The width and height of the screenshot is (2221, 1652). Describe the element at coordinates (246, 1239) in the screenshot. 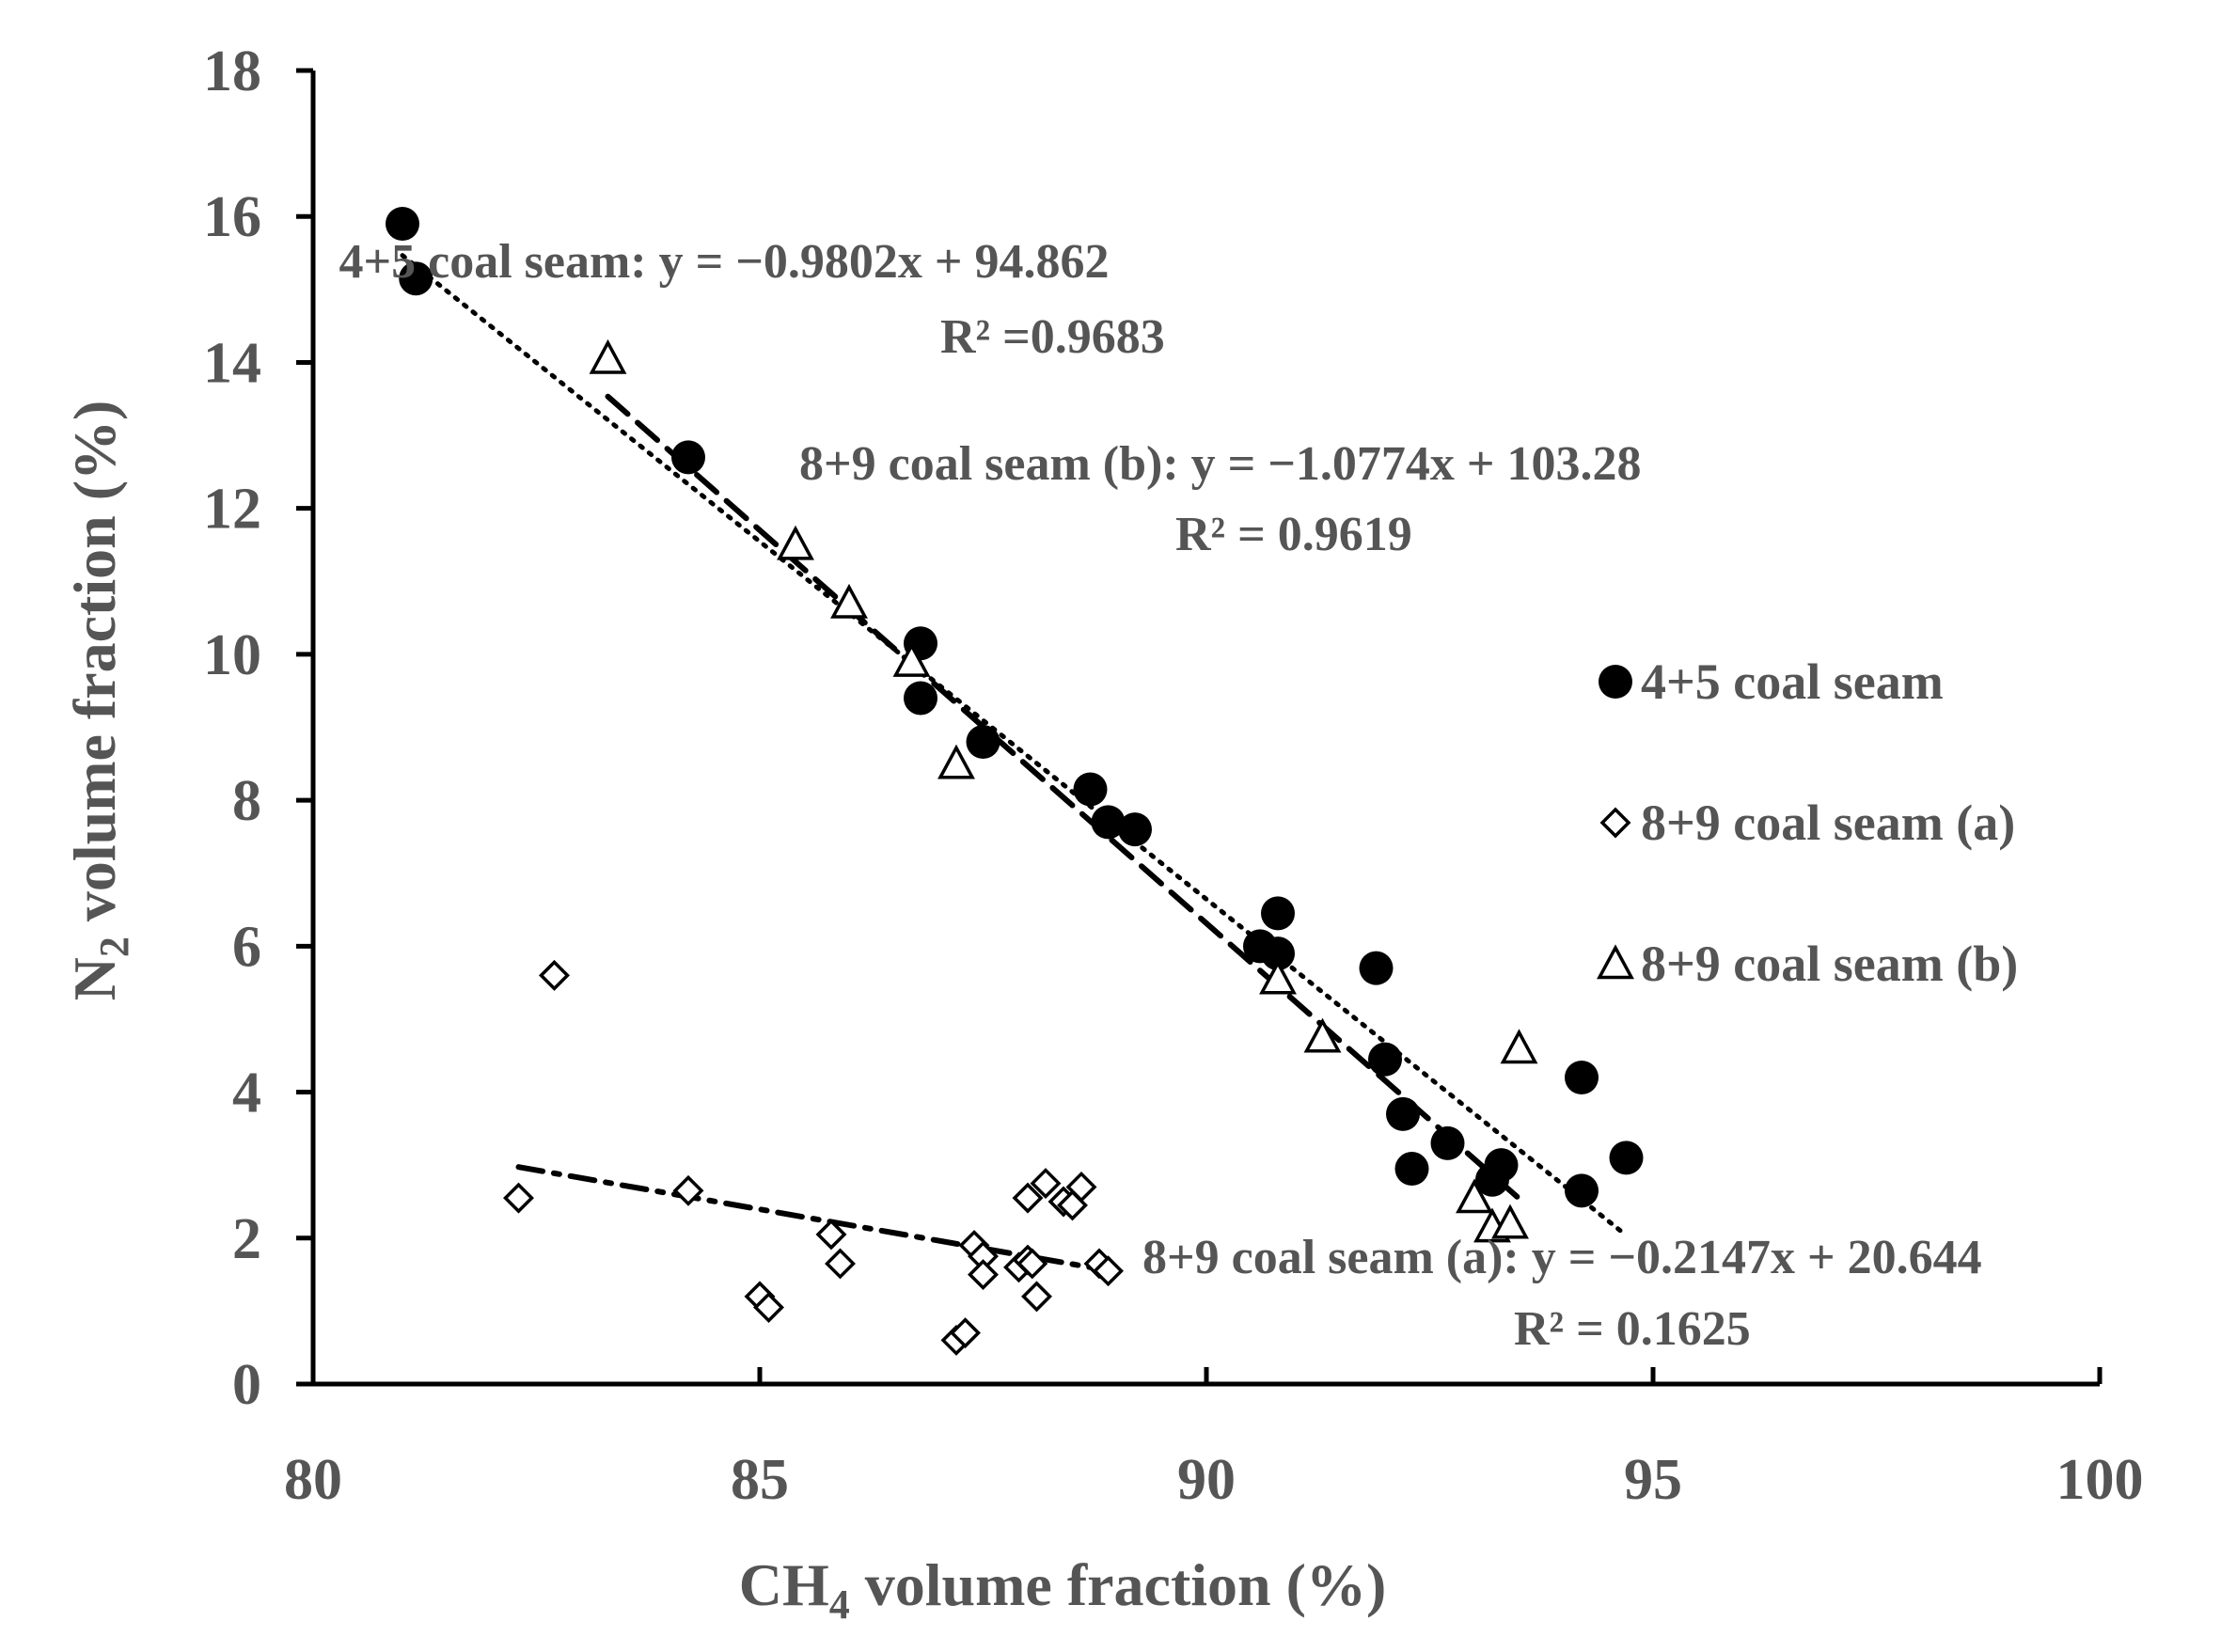

I see `y-tick-label: 2` at that location.